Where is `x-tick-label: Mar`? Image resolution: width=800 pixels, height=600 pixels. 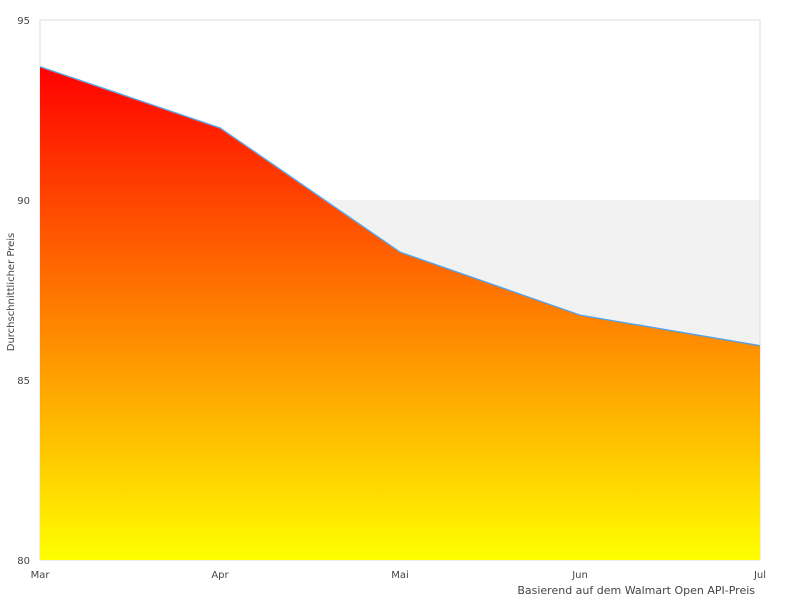
x-tick-label: Mar is located at coordinates (41, 575).